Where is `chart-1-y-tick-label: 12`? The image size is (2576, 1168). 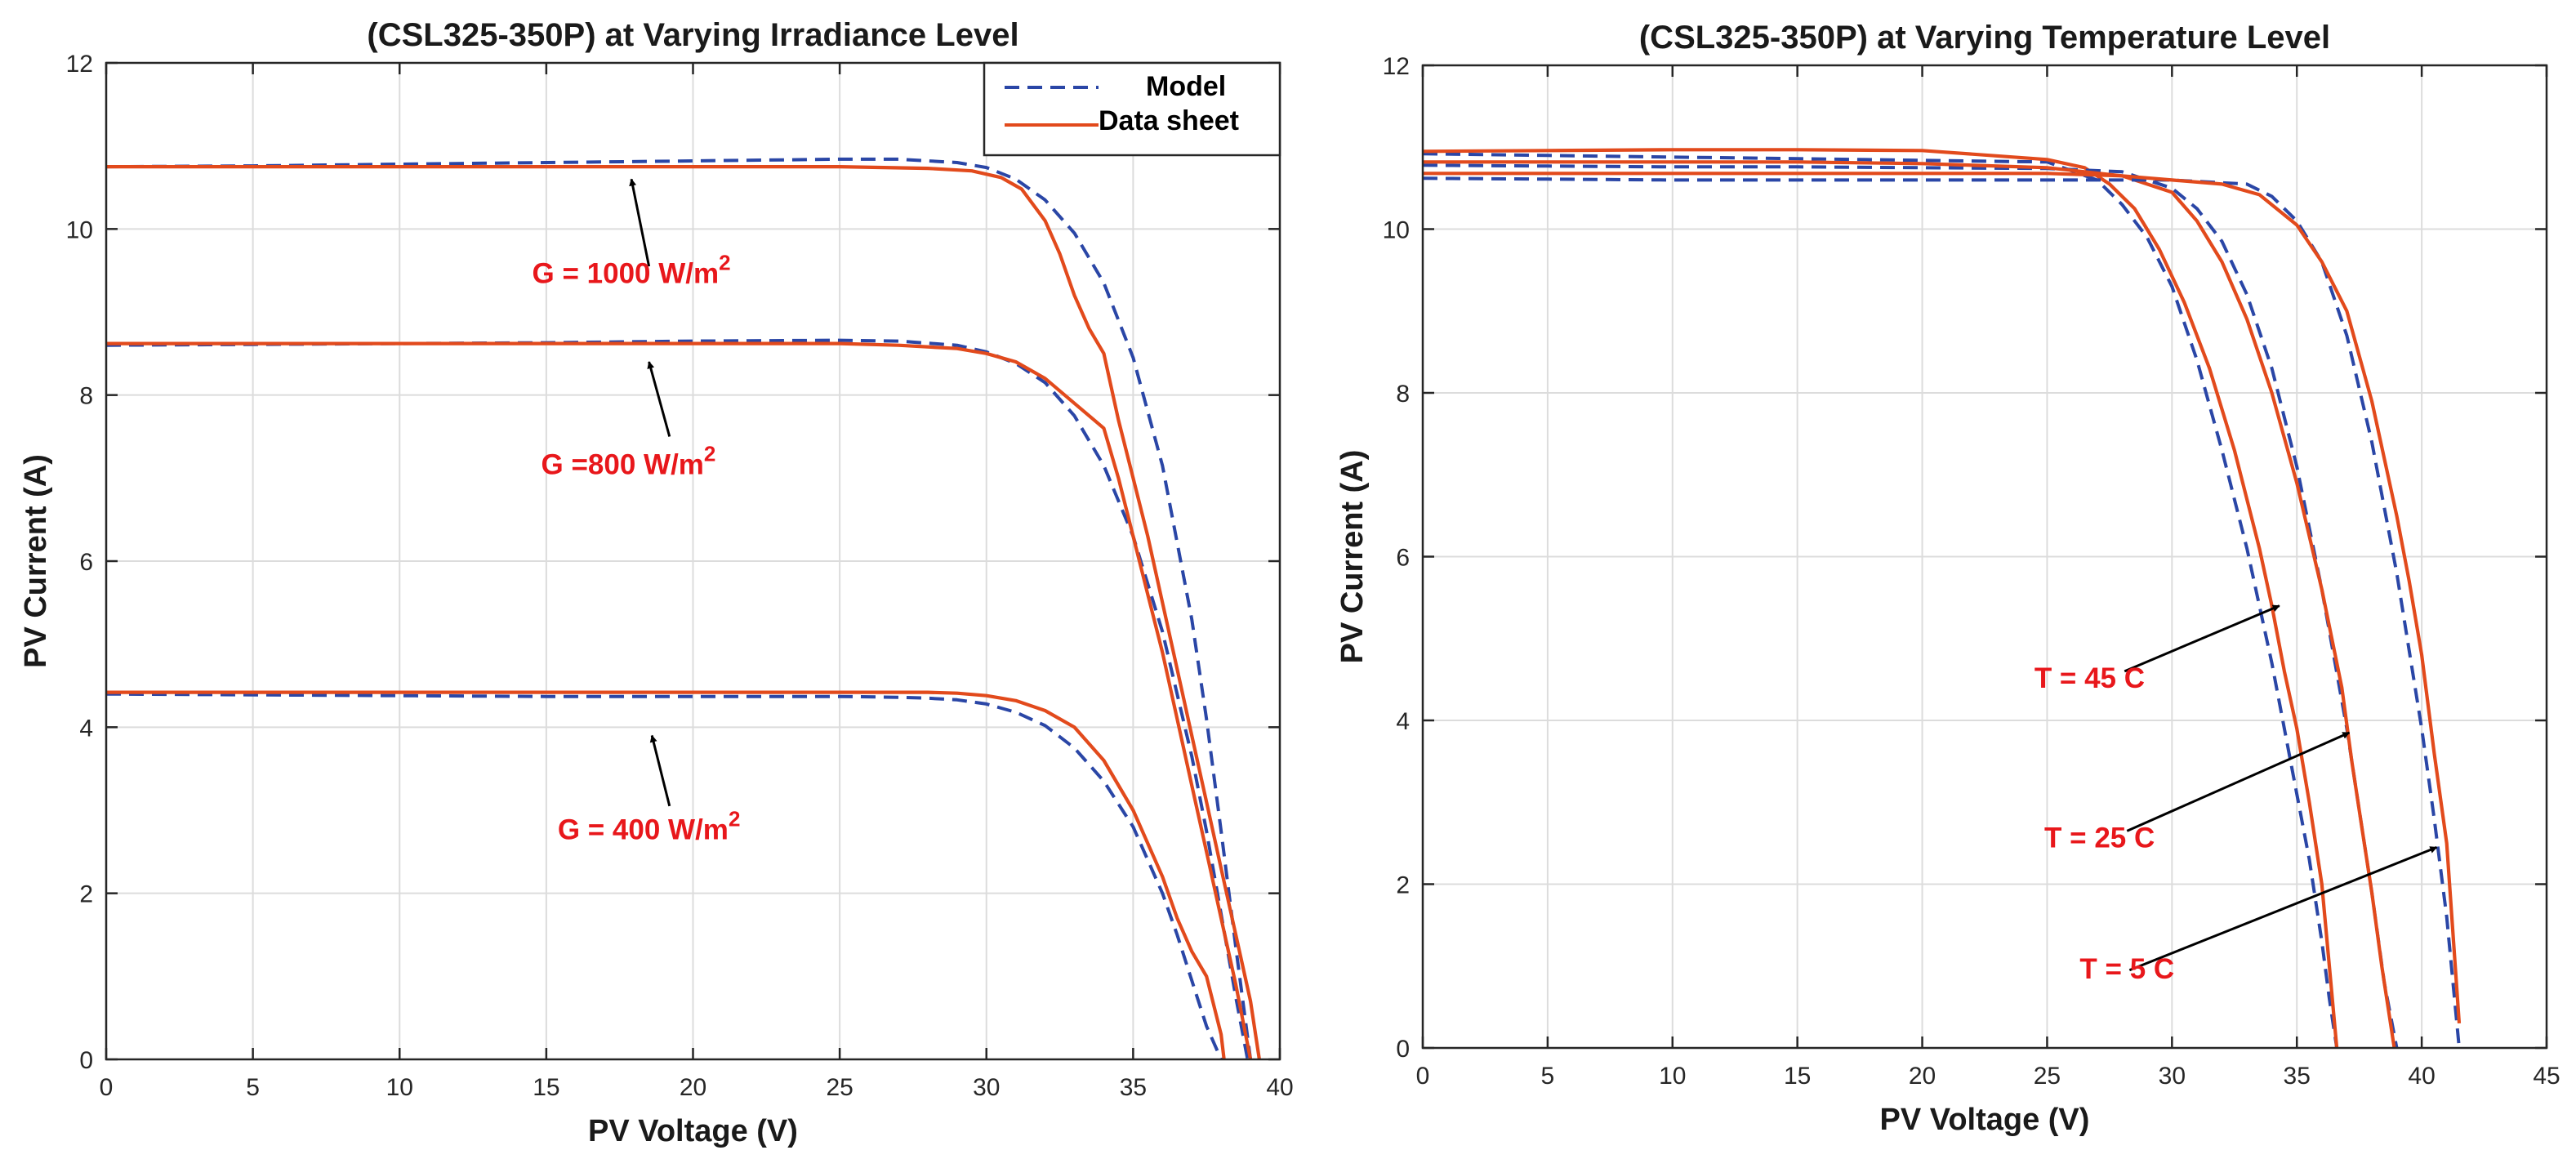
chart-1-y-tick-label: 12 is located at coordinates (1396, 66).